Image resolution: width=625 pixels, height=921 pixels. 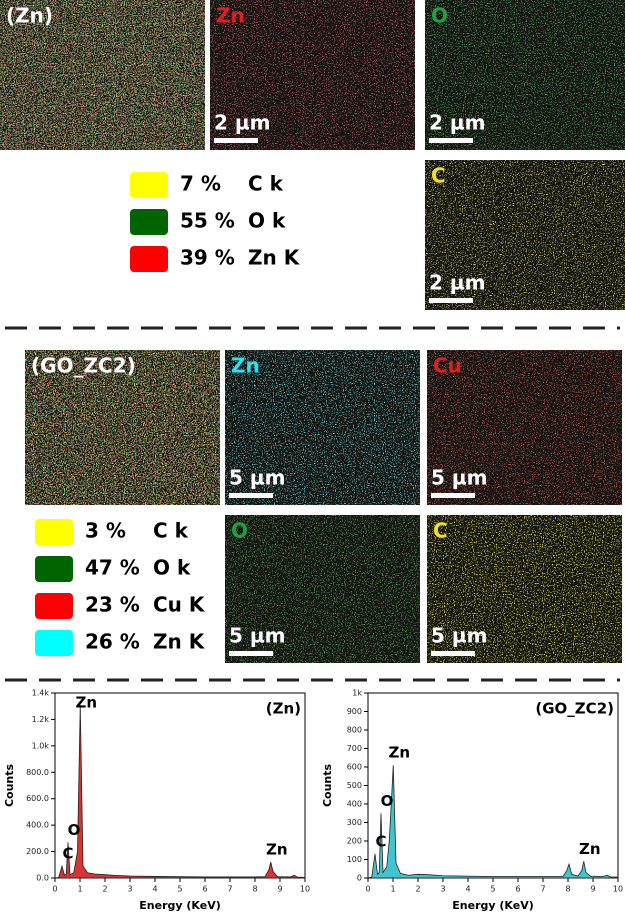 I want to click on map-label: Cu, so click(x=447, y=366).